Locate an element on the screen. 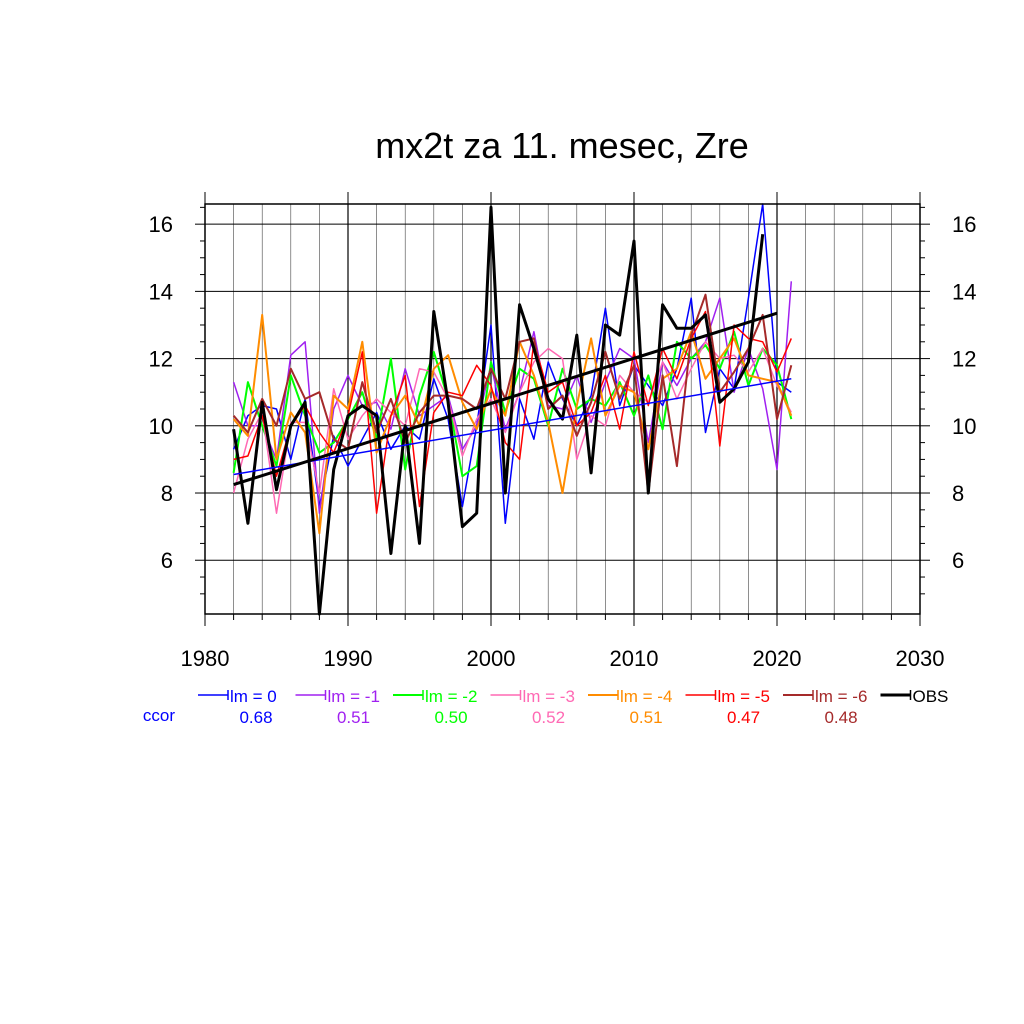  x-tick-label: 2010 is located at coordinates (634, 658).